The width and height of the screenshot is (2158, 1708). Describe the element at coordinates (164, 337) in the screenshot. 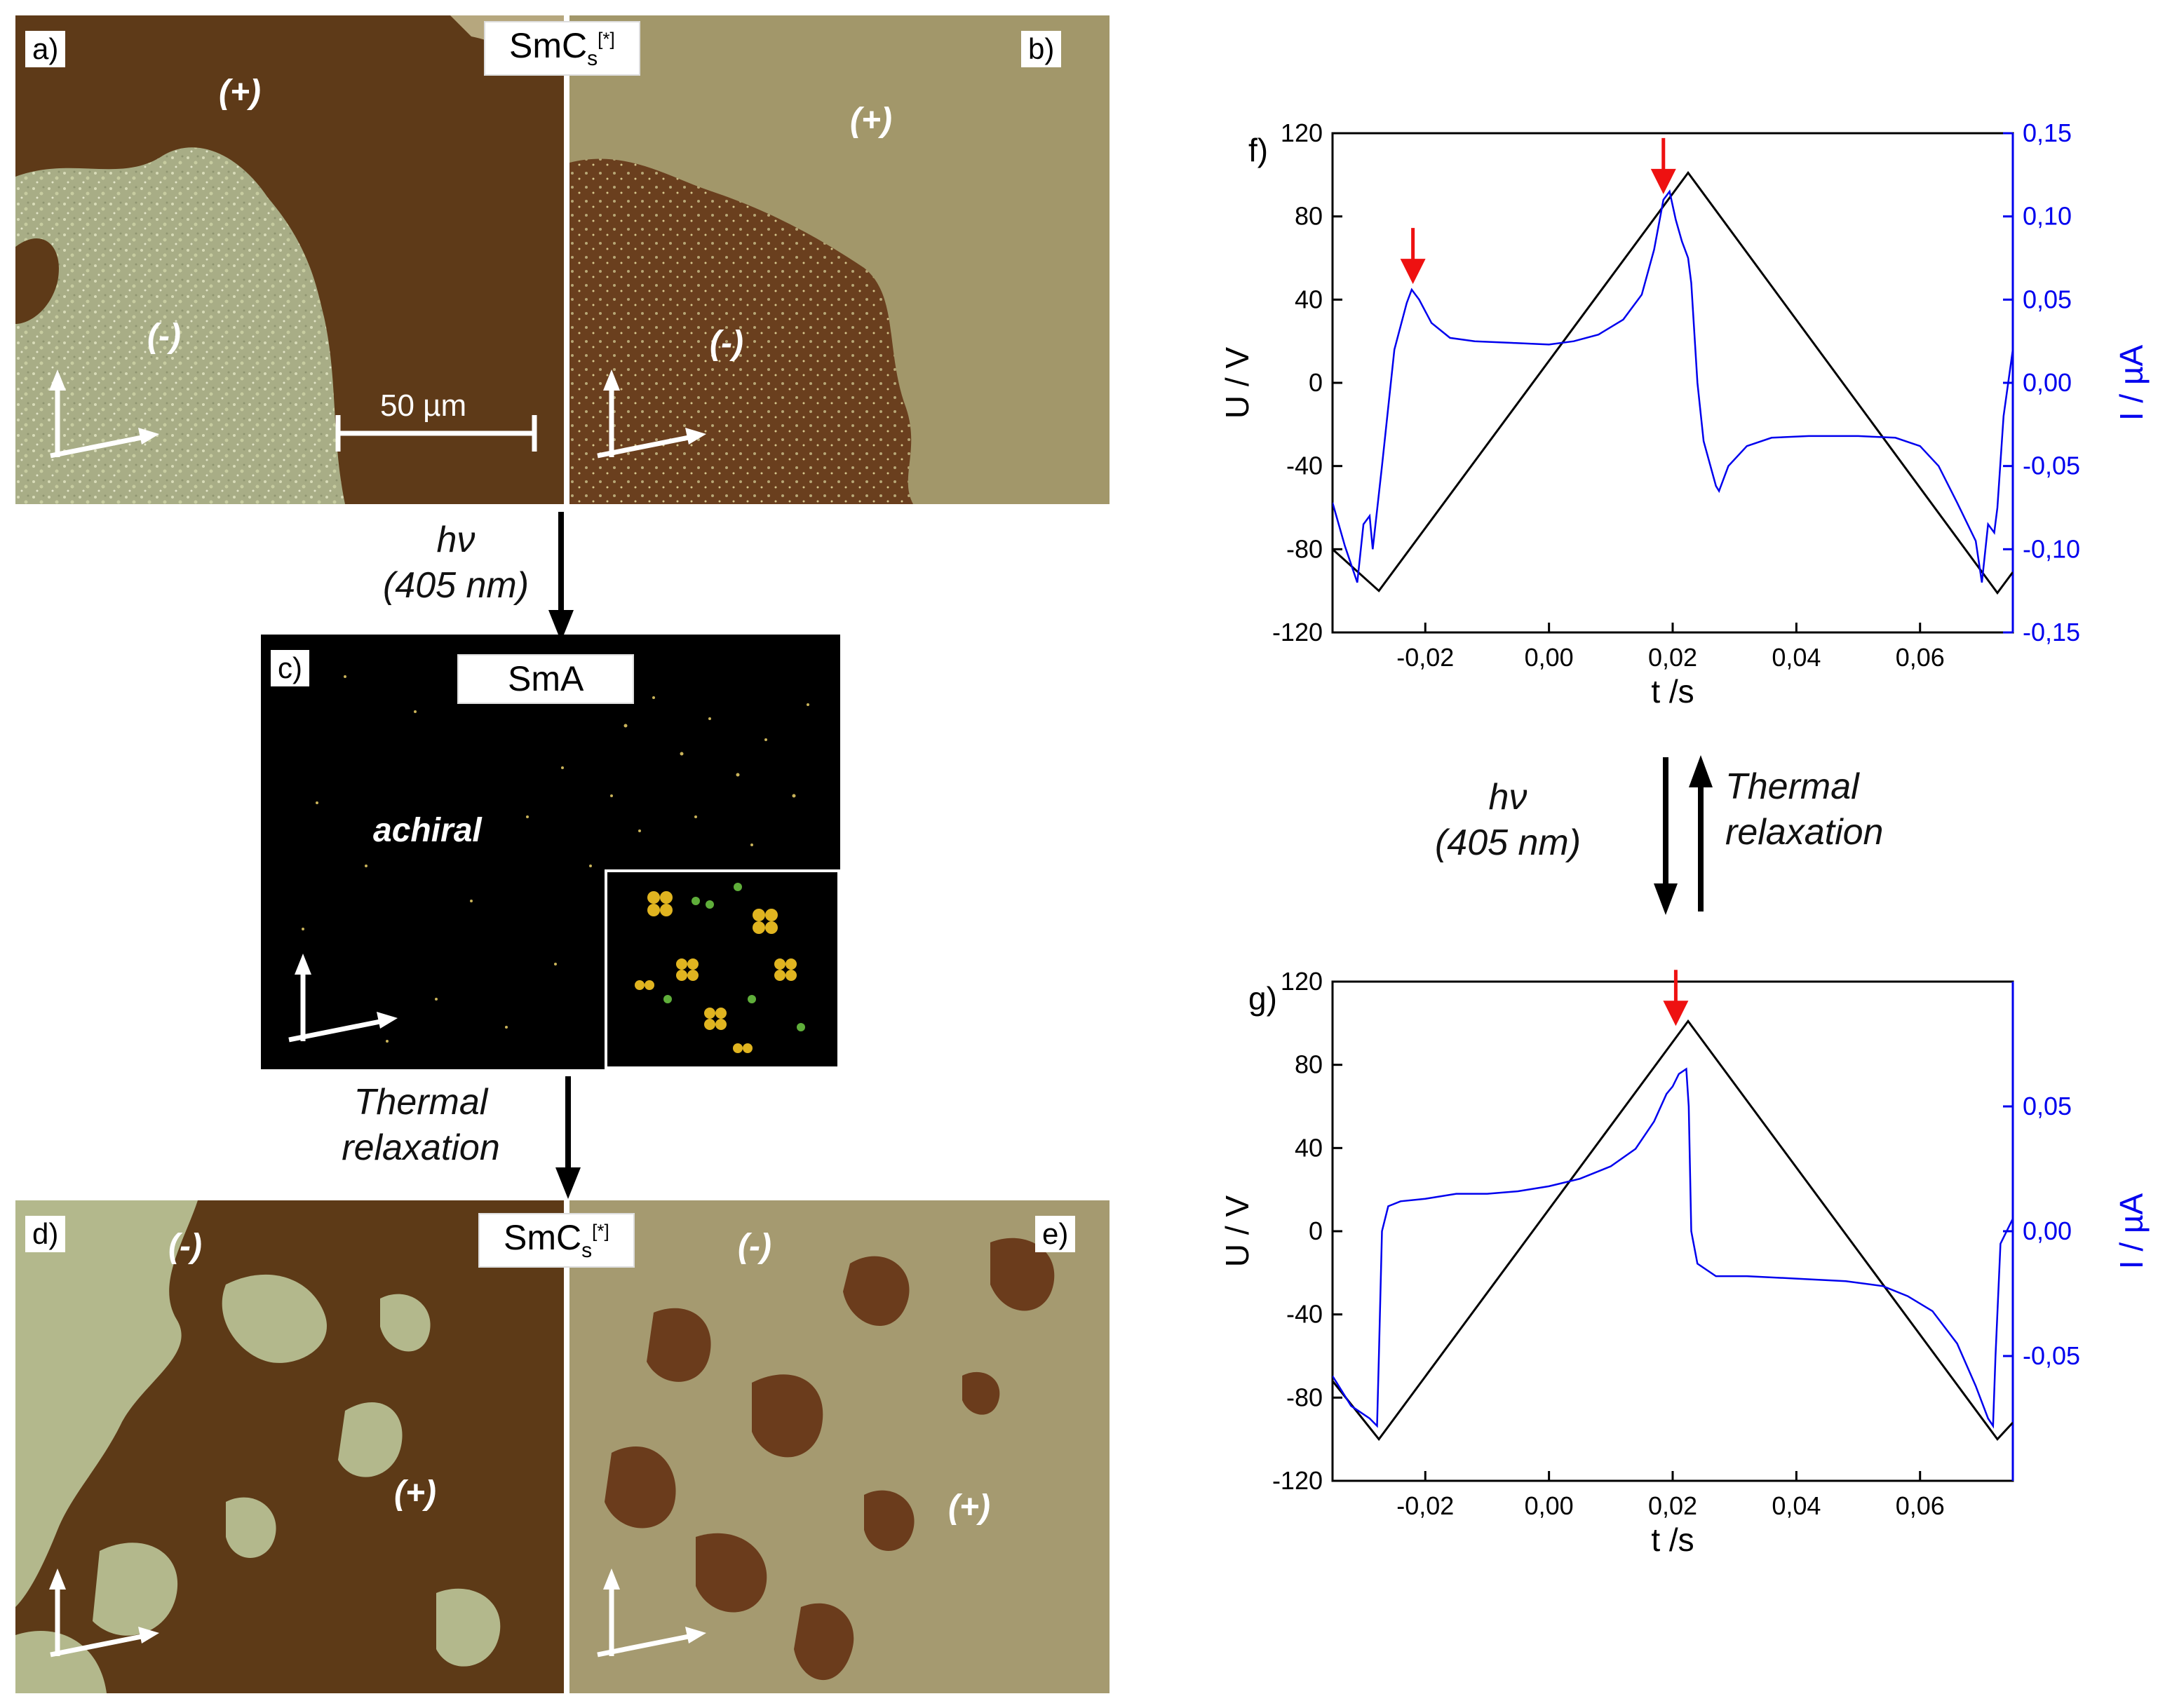

I see `domain-minus-a: (-)` at that location.